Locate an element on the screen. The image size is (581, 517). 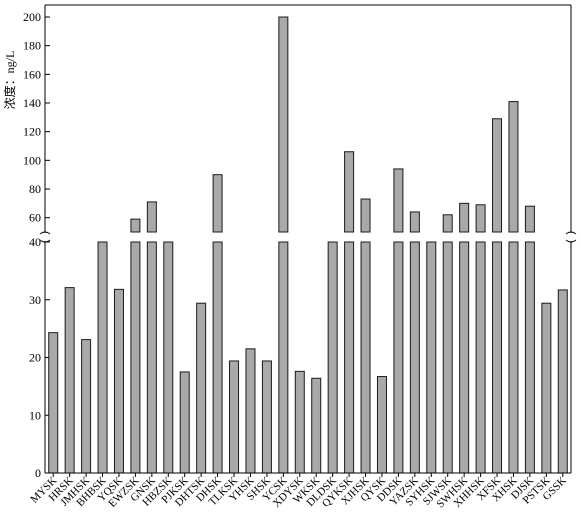
y-tick-label: 20 is located at coordinates (35, 358).